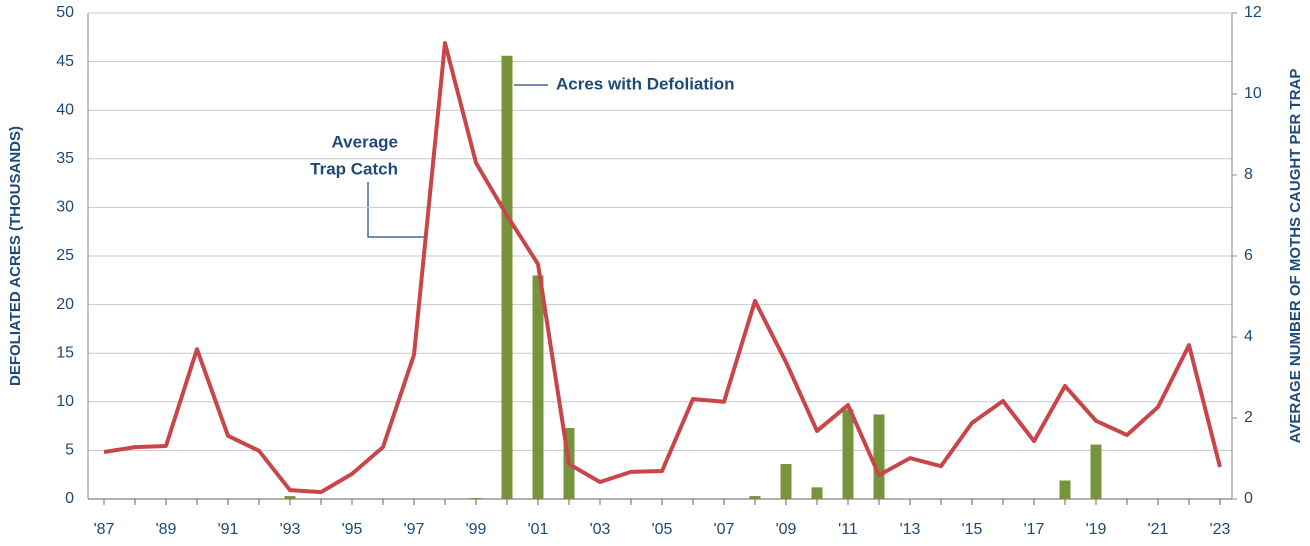  Describe the element at coordinates (65, 61) in the screenshot. I see `y-tick-label: 45` at that location.